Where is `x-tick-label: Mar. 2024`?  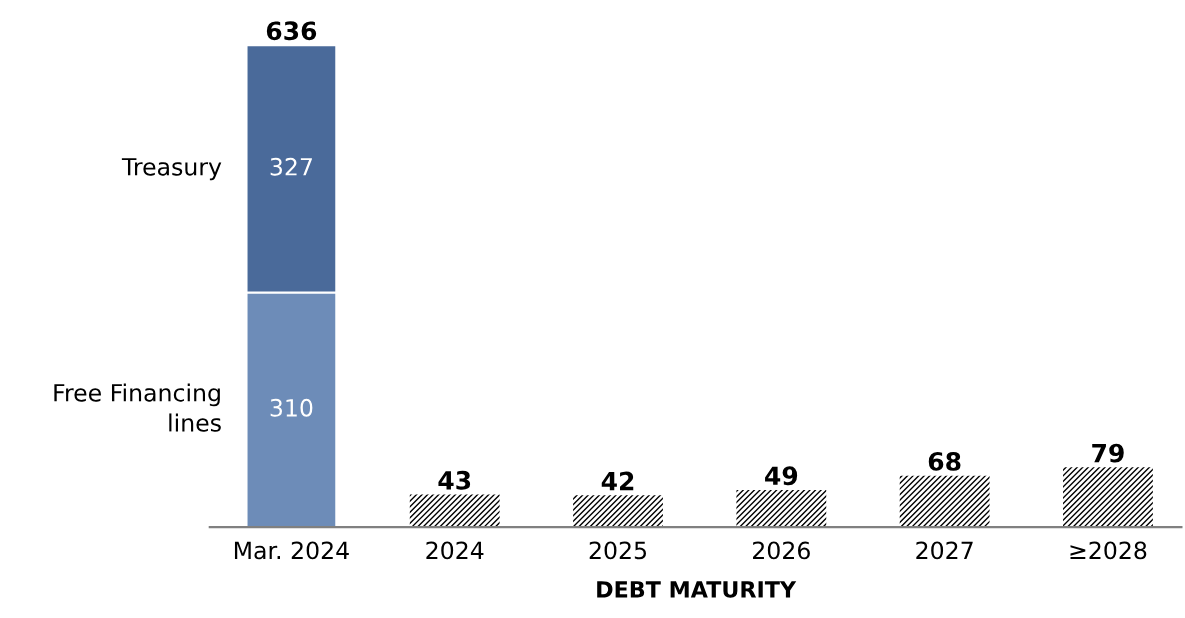 x-tick-label: Mar. 2024 is located at coordinates (291, 550).